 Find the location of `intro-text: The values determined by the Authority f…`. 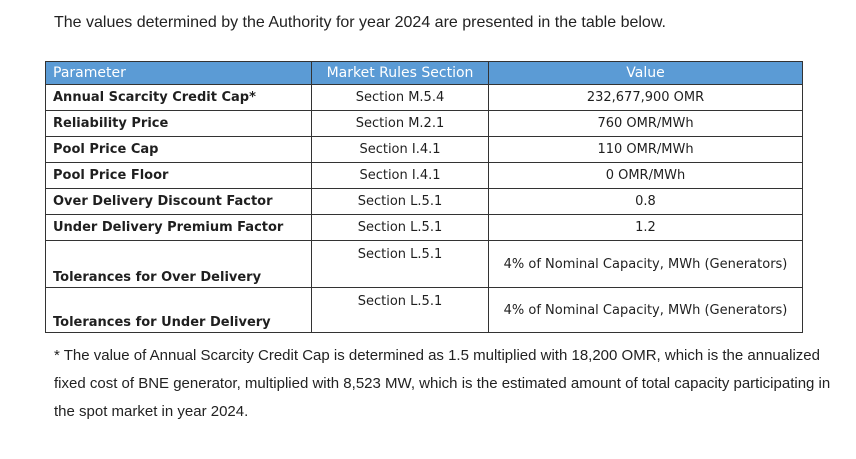

intro-text: The values determined by the Authority f… is located at coordinates (360, 22).